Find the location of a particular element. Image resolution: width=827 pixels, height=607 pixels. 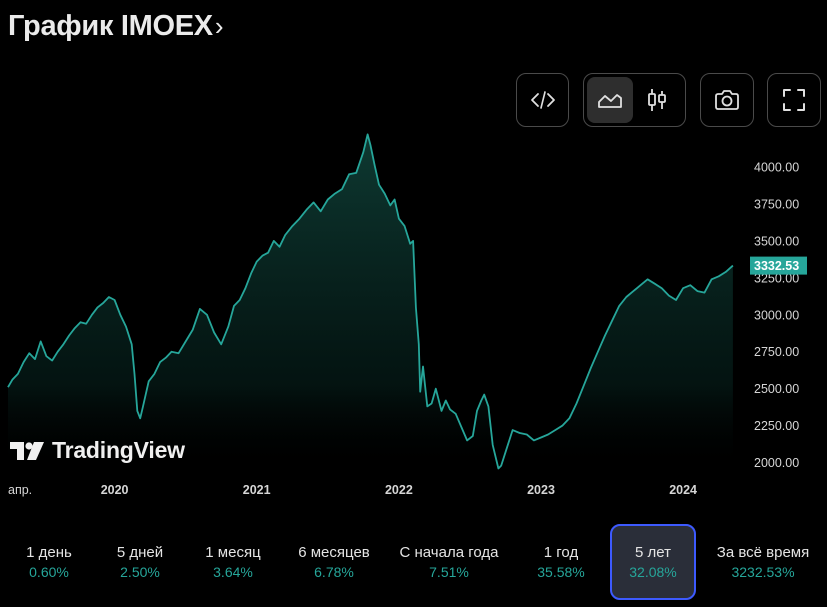

camera-icon is located at coordinates (727, 100).